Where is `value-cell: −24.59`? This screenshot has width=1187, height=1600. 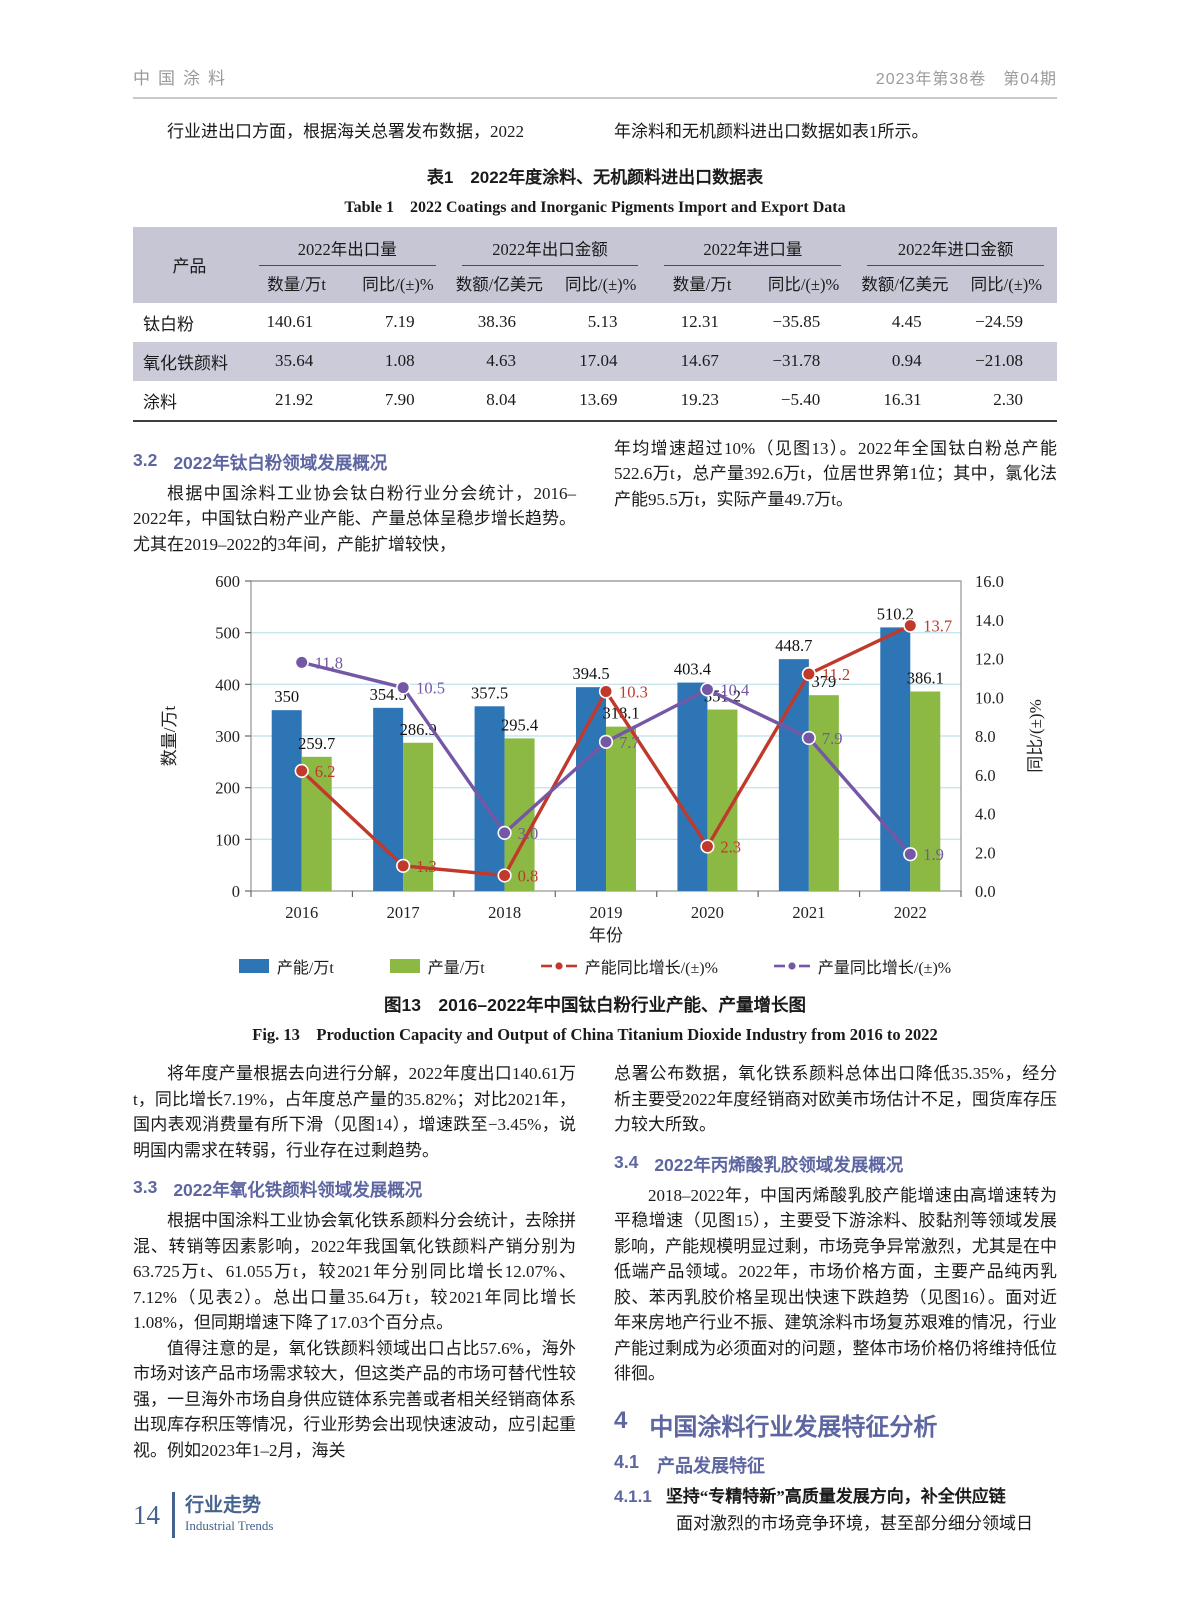 value-cell: −24.59 is located at coordinates (999, 321).